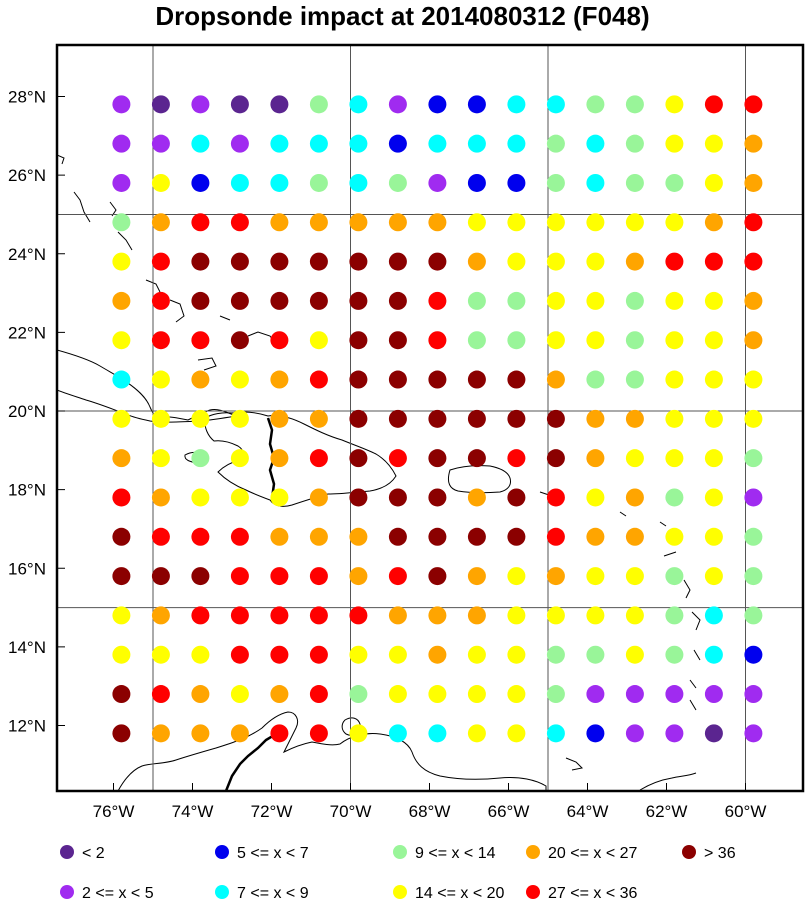  I want to click on legend-label: 5 <= x < 7, so click(273, 853).